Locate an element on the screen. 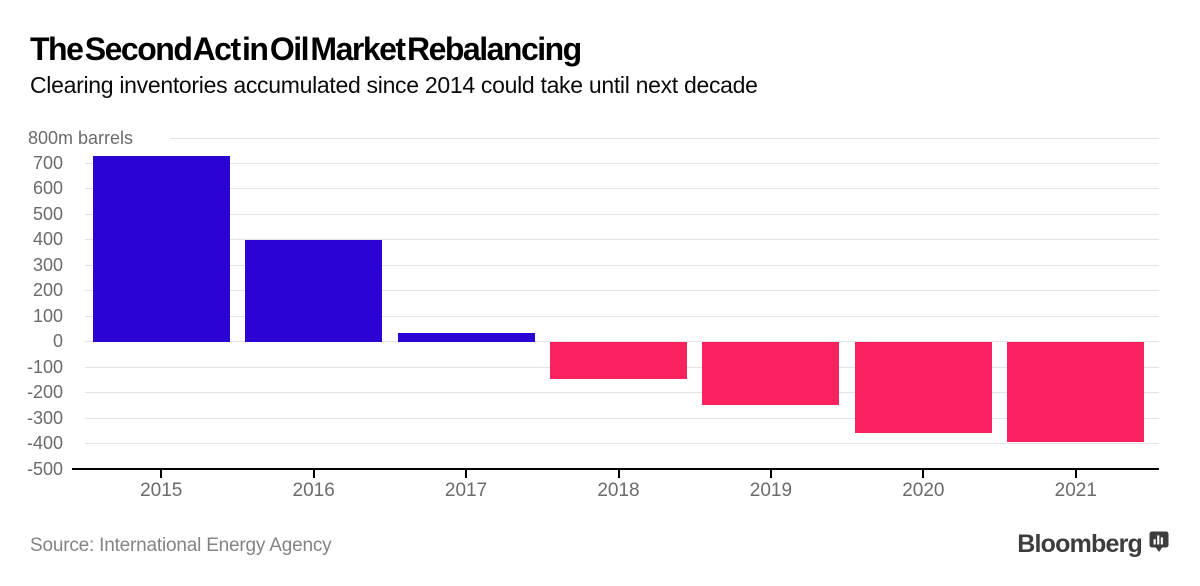 This screenshot has width=1200, height=586. y-axis-label--400: -400 is located at coordinates (44, 443).